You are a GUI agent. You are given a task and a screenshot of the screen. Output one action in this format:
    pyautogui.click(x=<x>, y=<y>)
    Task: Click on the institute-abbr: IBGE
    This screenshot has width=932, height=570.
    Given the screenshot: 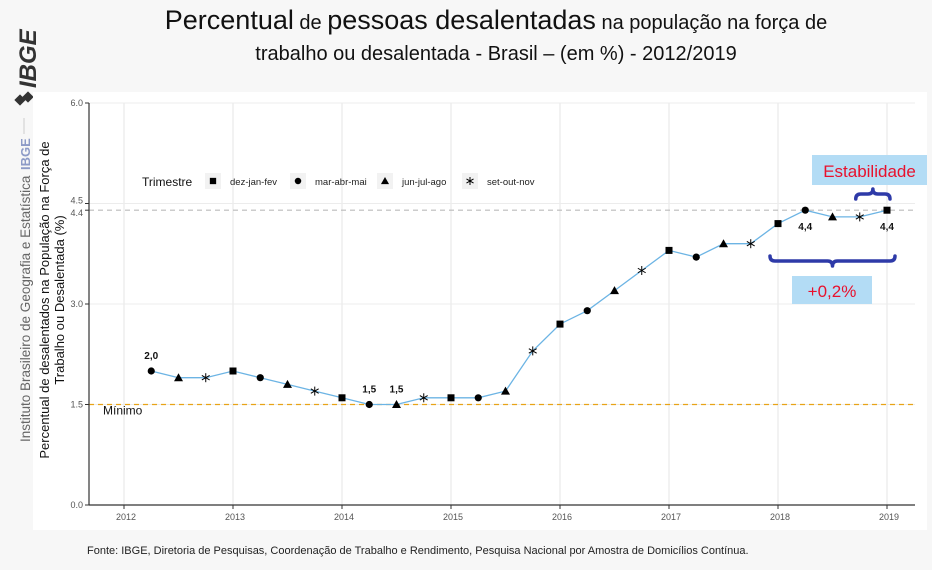 What is the action you would take?
    pyautogui.click(x=25, y=154)
    